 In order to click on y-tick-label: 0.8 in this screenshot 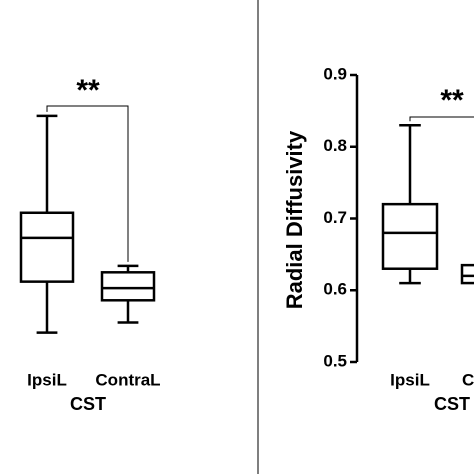, I will do `click(335, 145)`.